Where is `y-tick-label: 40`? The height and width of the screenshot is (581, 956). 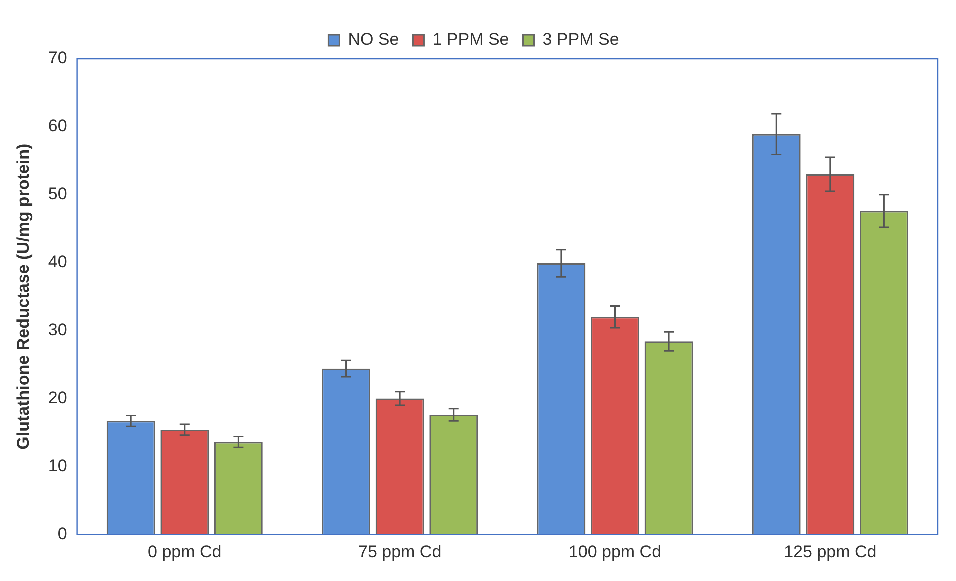
y-tick-label: 40 is located at coordinates (58, 262).